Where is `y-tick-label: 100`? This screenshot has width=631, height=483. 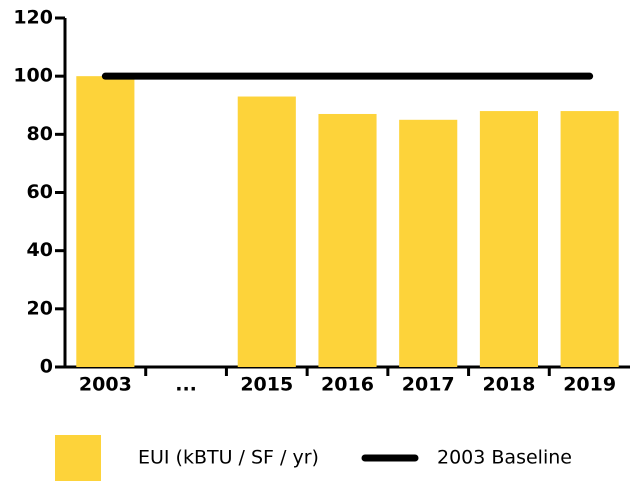
y-tick-label: 100 is located at coordinates (33, 76).